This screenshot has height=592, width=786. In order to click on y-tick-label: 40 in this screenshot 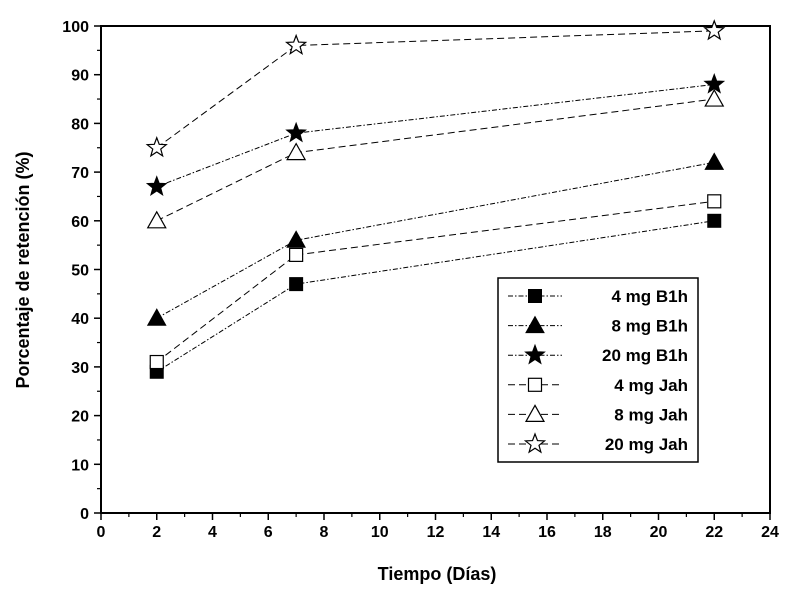, I will do `click(80, 319)`.